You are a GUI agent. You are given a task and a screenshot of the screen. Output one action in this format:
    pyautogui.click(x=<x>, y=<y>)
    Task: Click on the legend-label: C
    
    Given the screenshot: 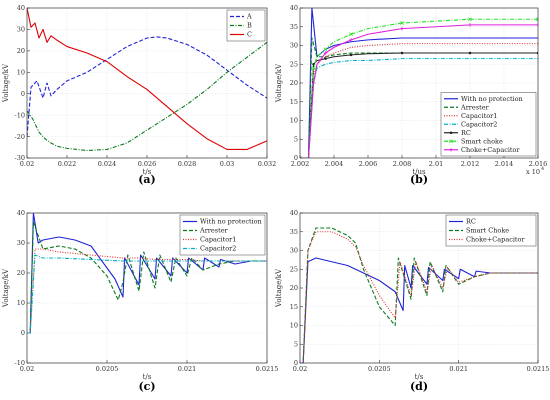 What is the action you would take?
    pyautogui.click(x=249, y=35)
    